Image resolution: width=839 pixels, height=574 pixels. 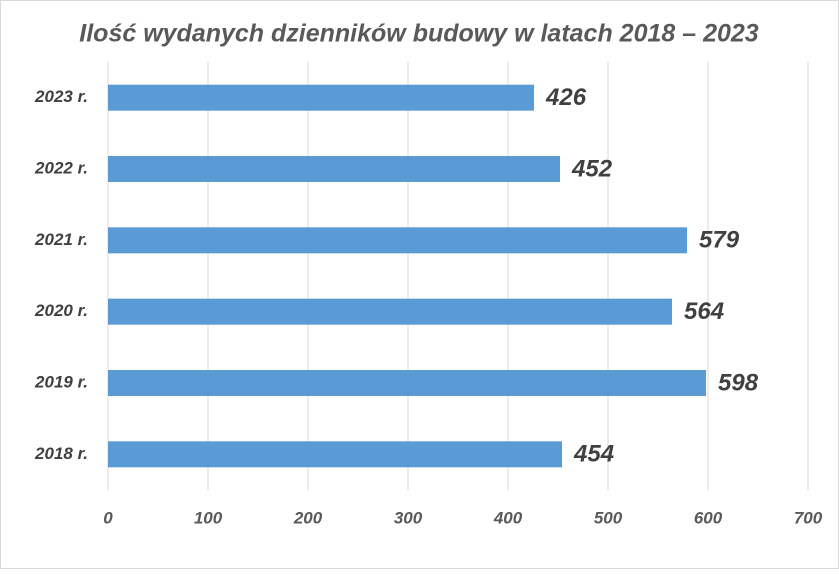 I want to click on x-tick-label: 600, so click(x=708, y=517).